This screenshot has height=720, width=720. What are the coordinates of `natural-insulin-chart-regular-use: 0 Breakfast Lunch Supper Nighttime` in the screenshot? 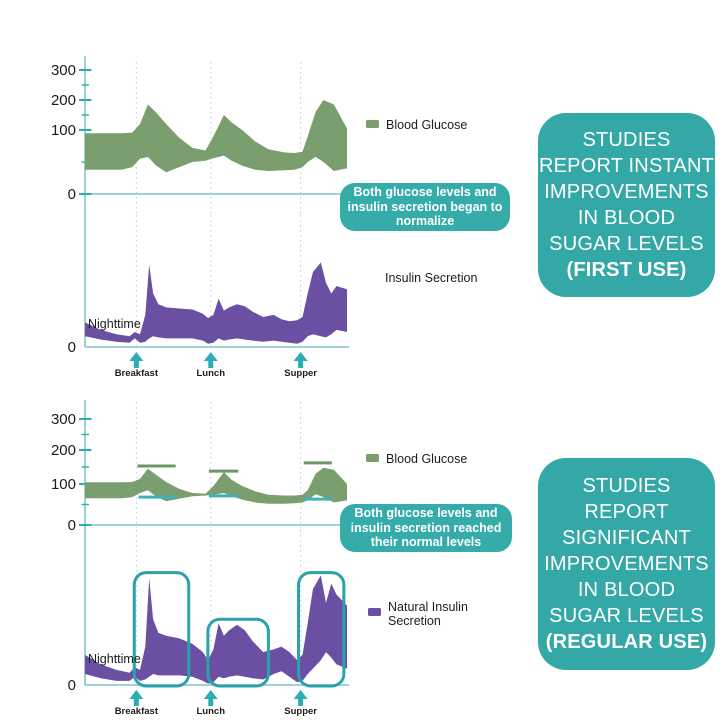 It's located at (200, 625).